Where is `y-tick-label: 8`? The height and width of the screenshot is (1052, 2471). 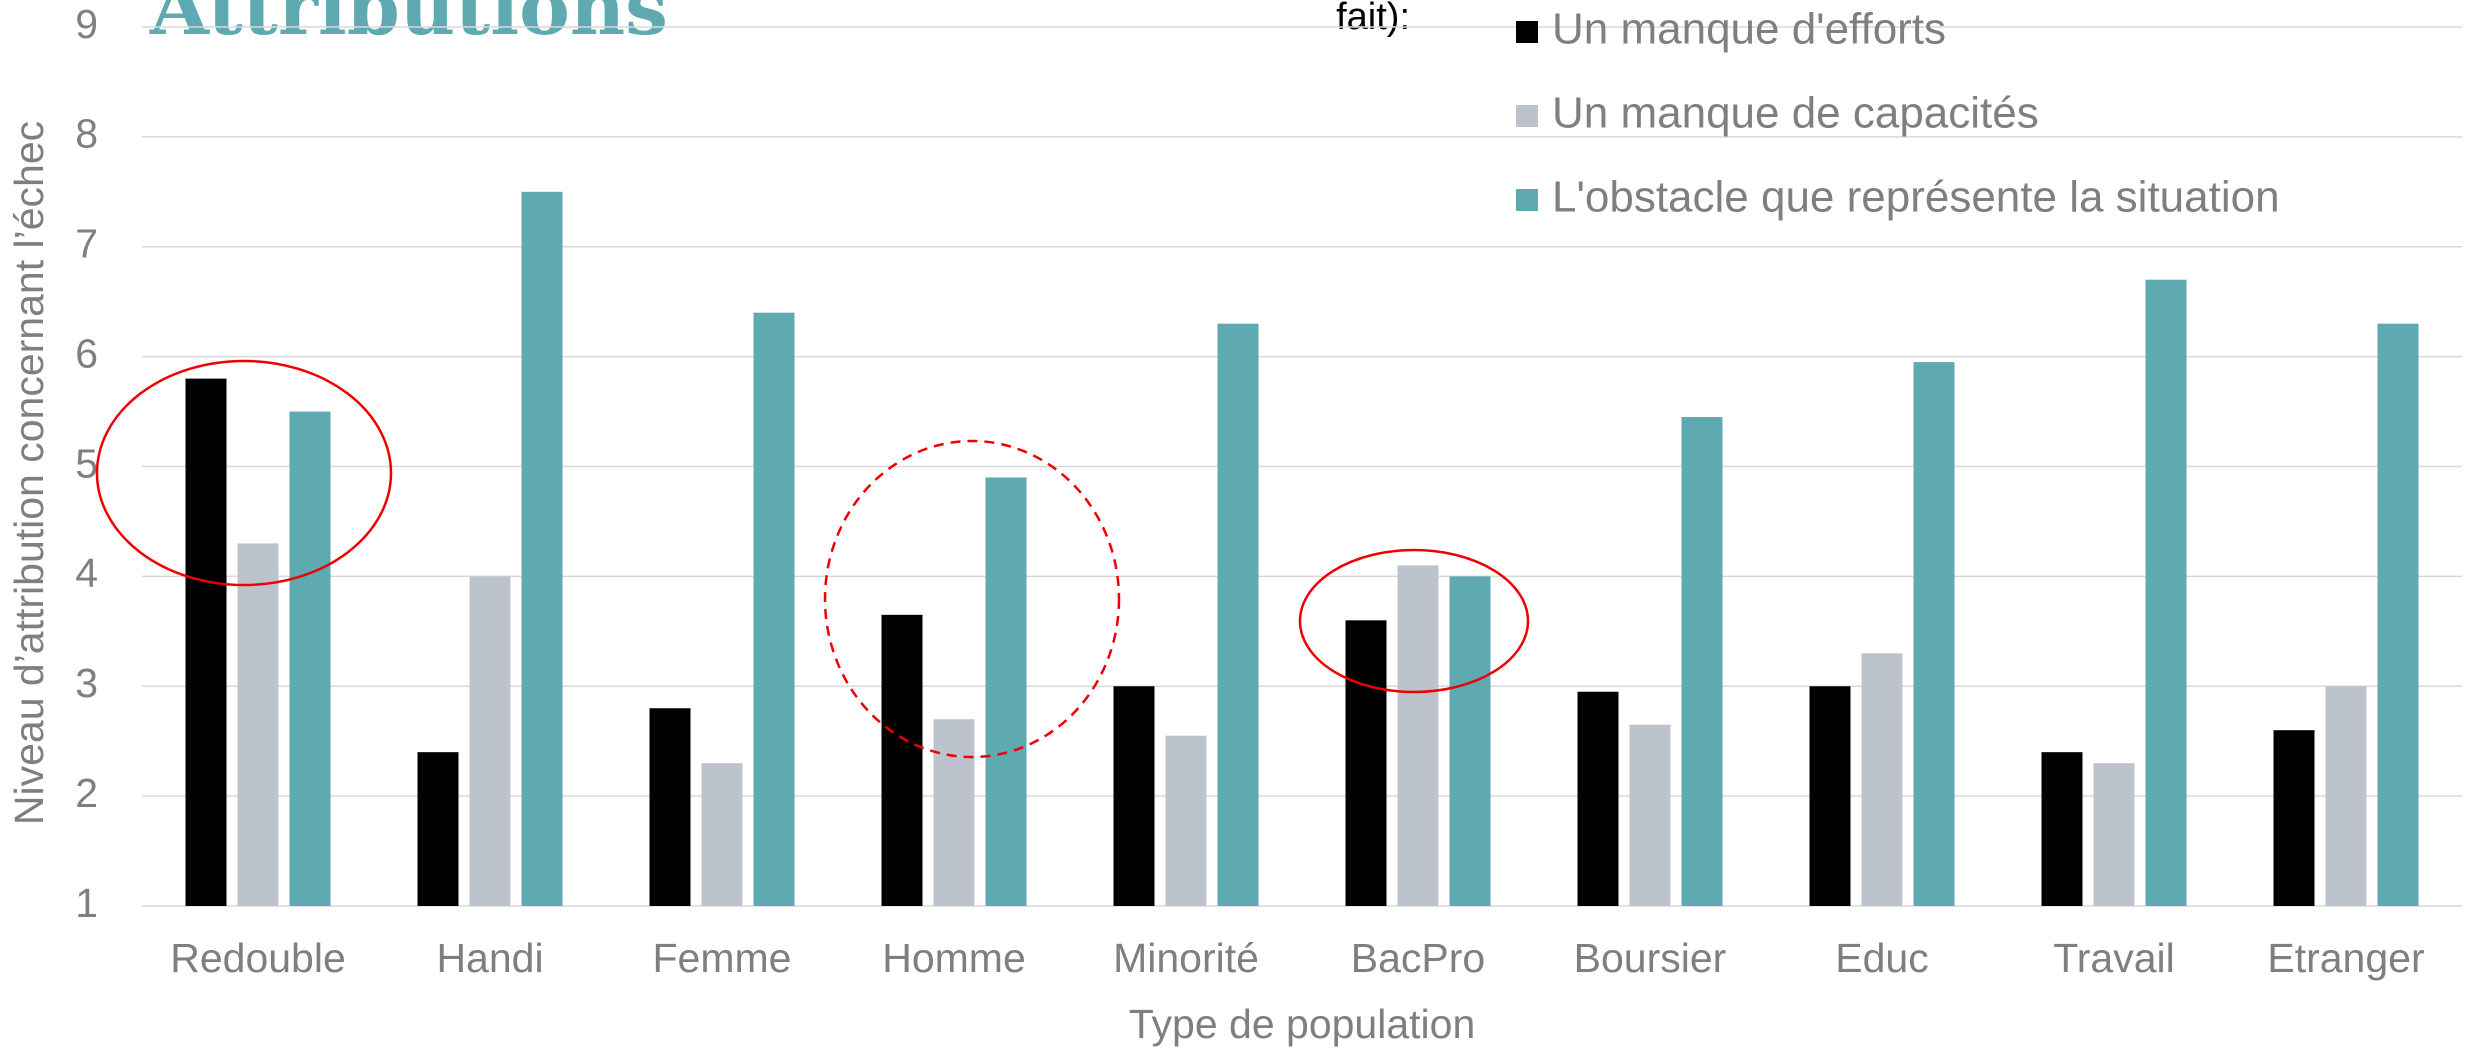
y-tick-label: 8 is located at coordinates (86, 134).